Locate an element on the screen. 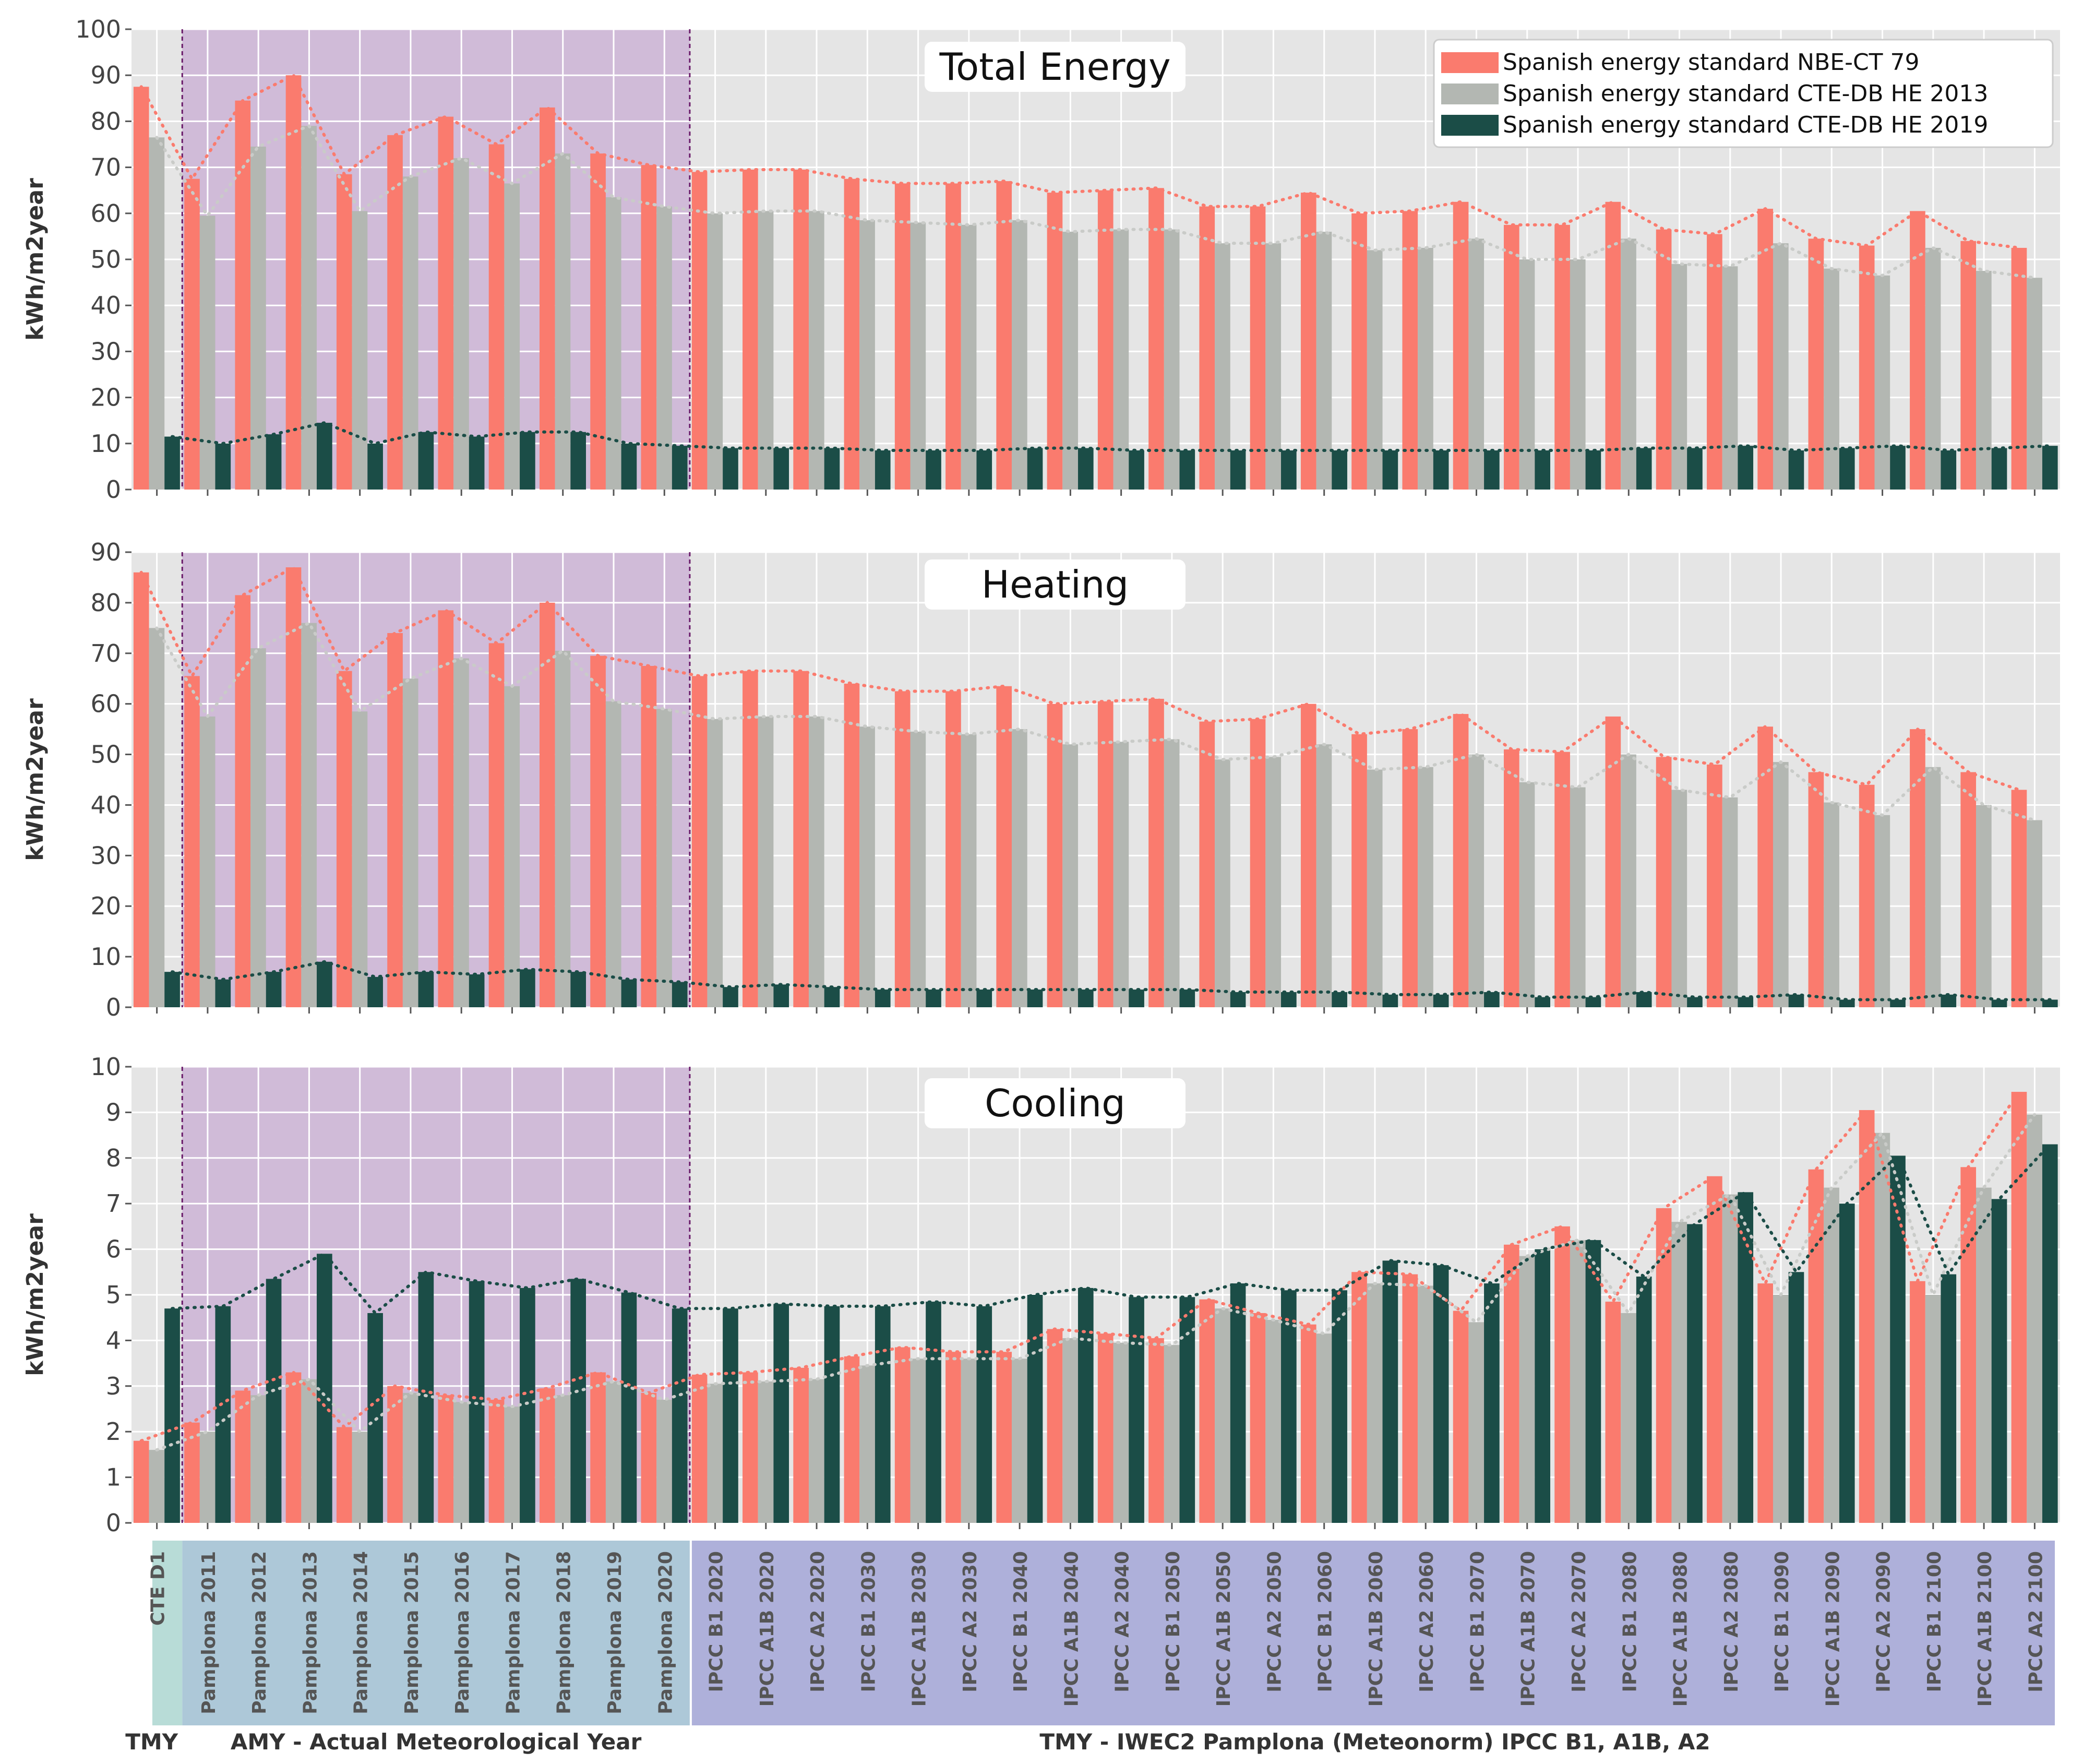 Image resolution: width=2083 pixels, height=1764 pixels. cooling-ytick-label: 8 is located at coordinates (113, 1158).